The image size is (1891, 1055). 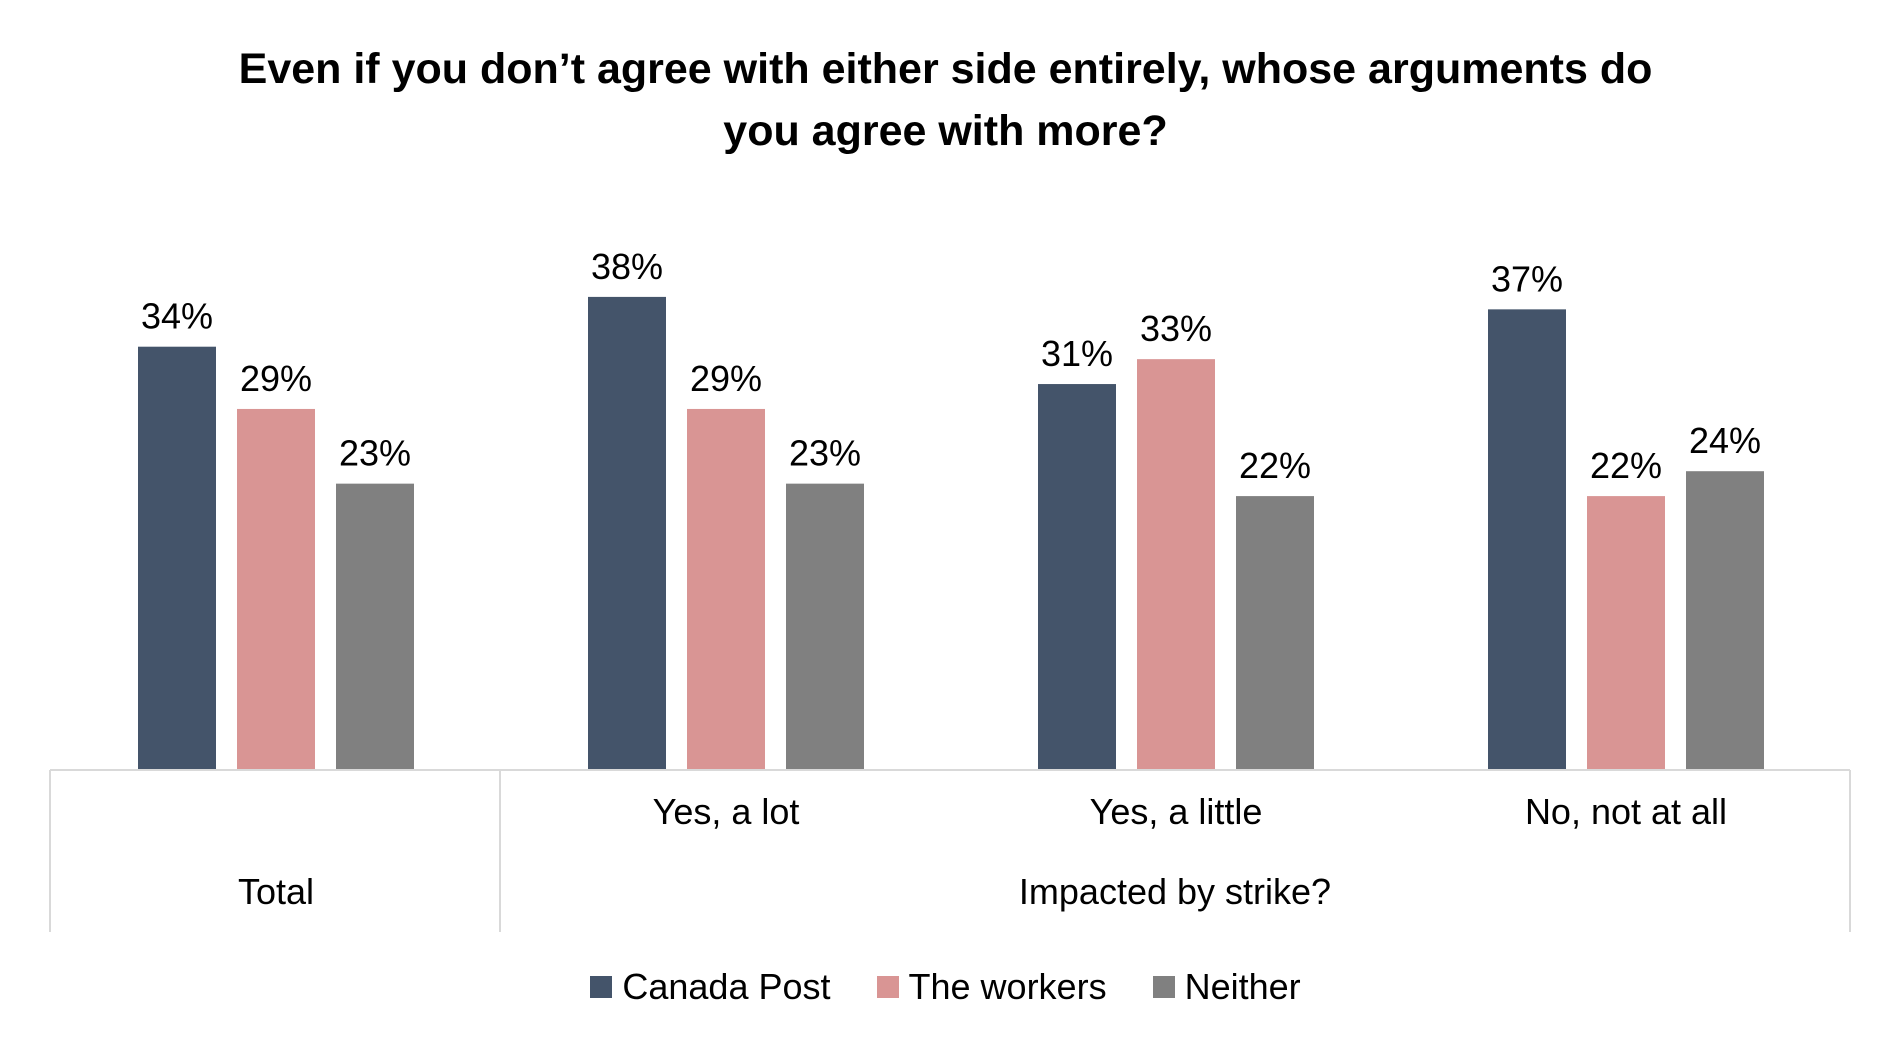 I want to click on x-tick-label-yes-a-lot: Yes, a lot, so click(x=726, y=811).